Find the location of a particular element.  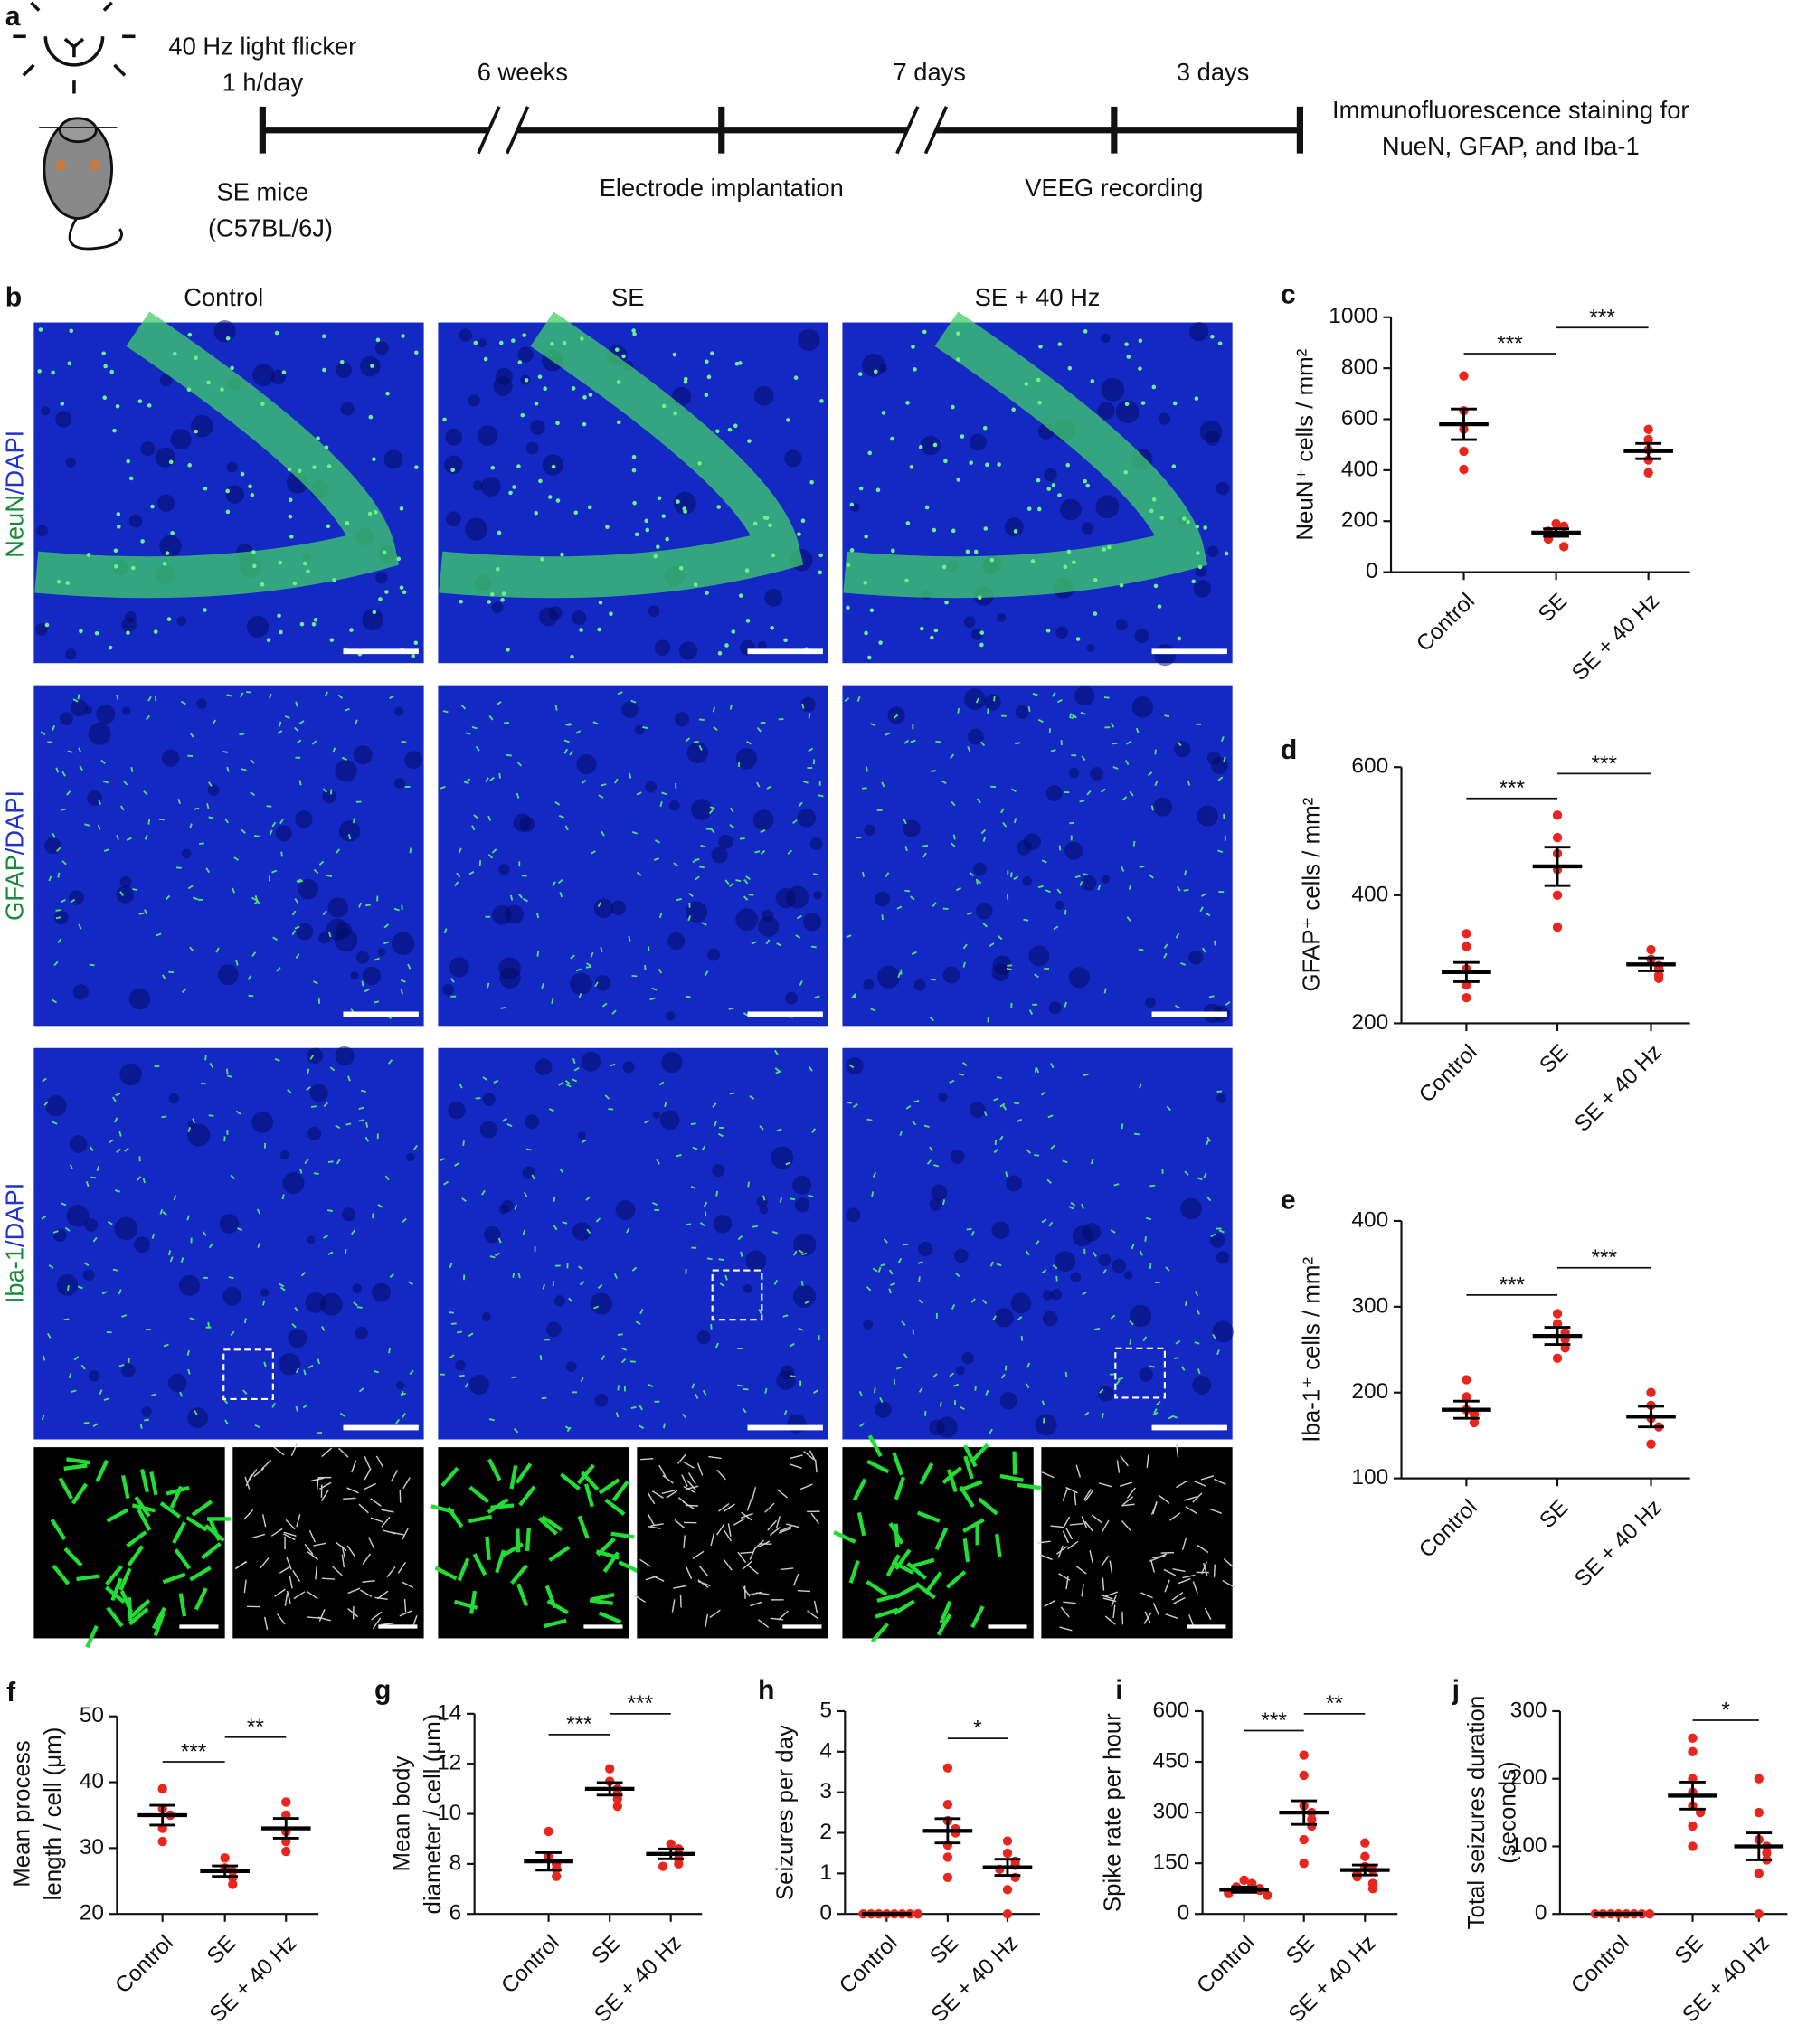

y-tick-label: 3 is located at coordinates (825, 1791).